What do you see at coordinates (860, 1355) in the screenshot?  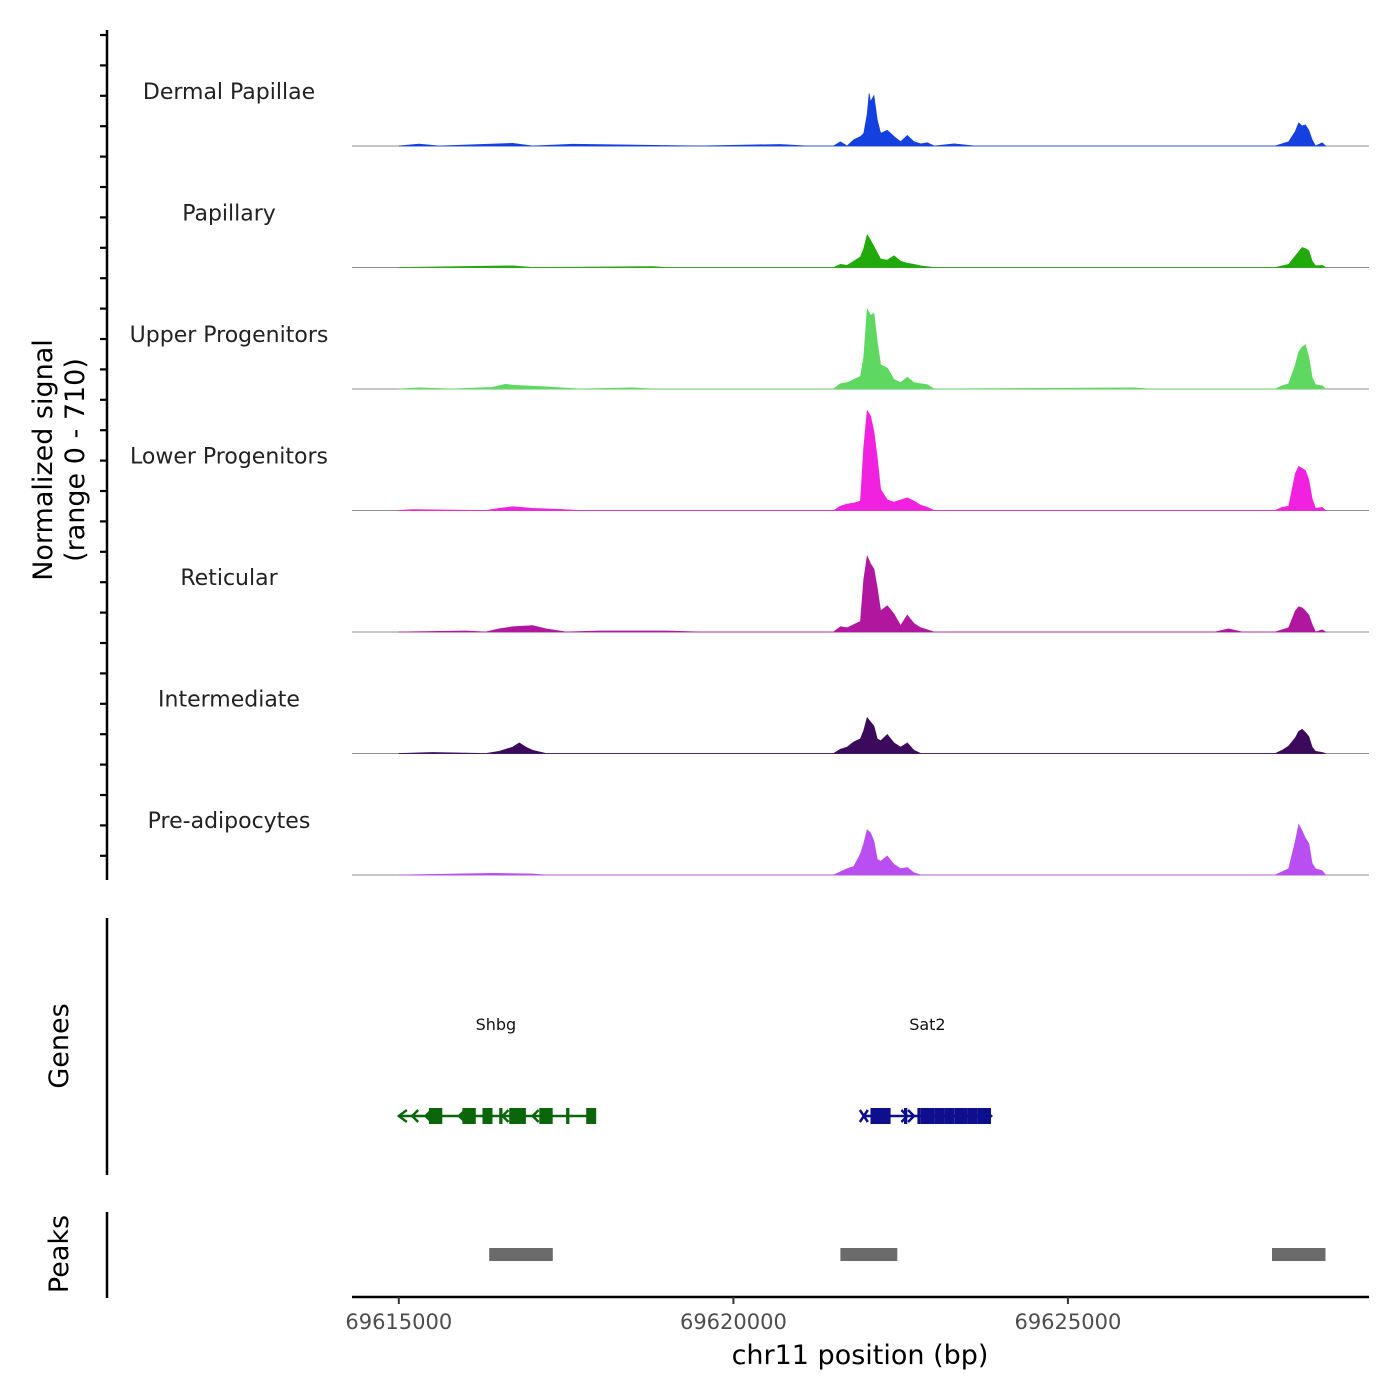 I see `x-axis-title: chr11 position (bp)` at bounding box center [860, 1355].